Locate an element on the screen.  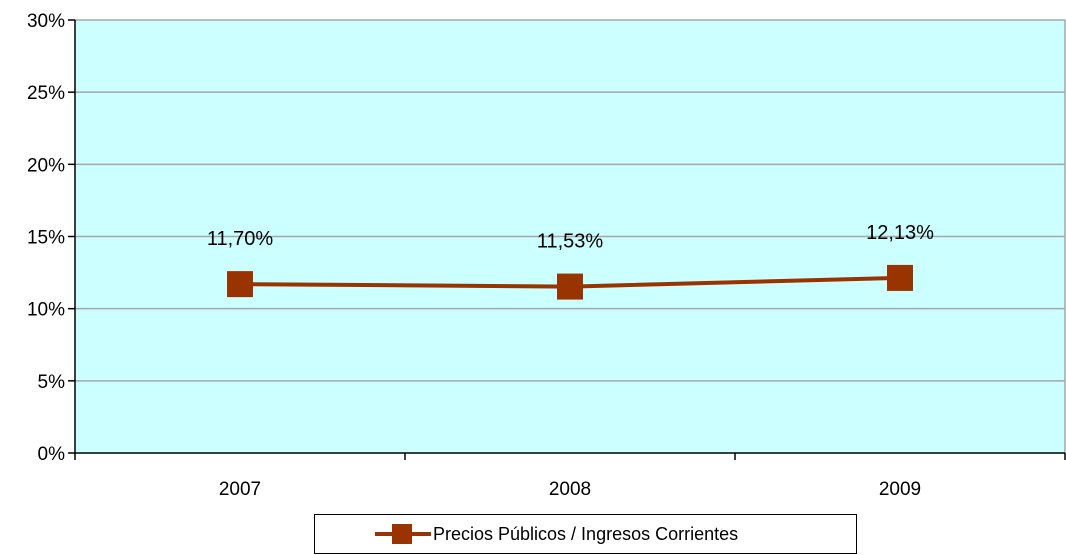
data-label: 11,70% is located at coordinates (240, 239).